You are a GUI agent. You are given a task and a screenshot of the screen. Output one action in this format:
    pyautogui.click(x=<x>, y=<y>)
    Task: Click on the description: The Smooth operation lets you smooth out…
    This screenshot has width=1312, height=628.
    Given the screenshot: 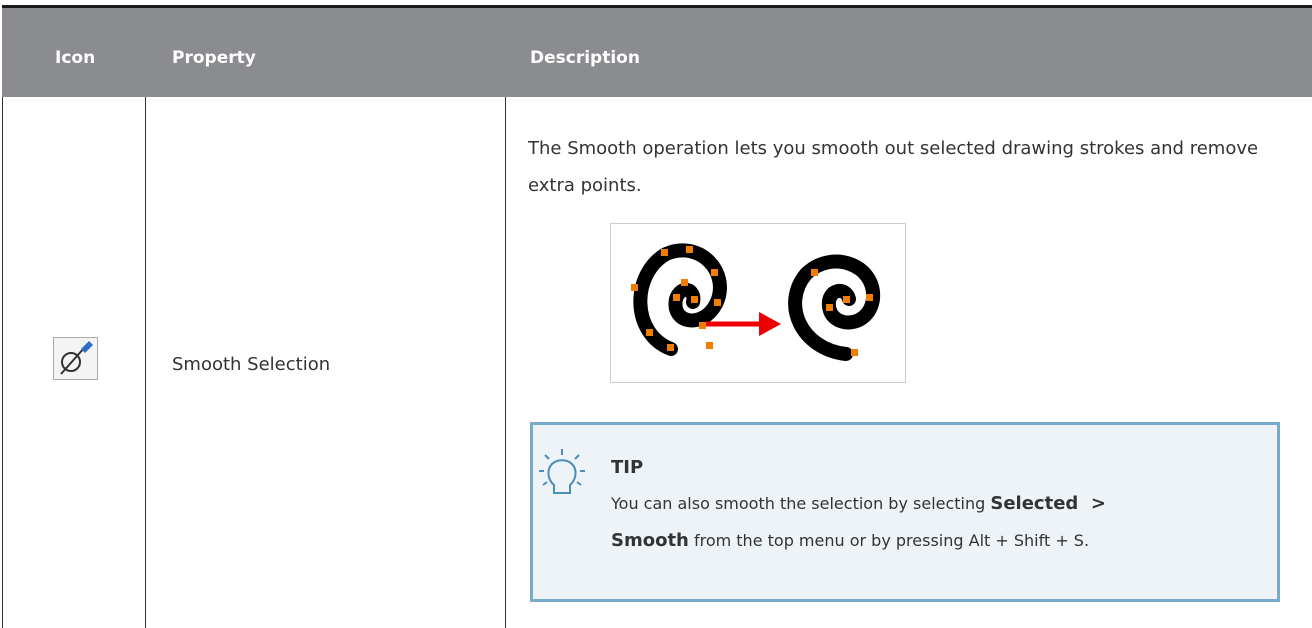 What is the action you would take?
    pyautogui.click(x=893, y=167)
    